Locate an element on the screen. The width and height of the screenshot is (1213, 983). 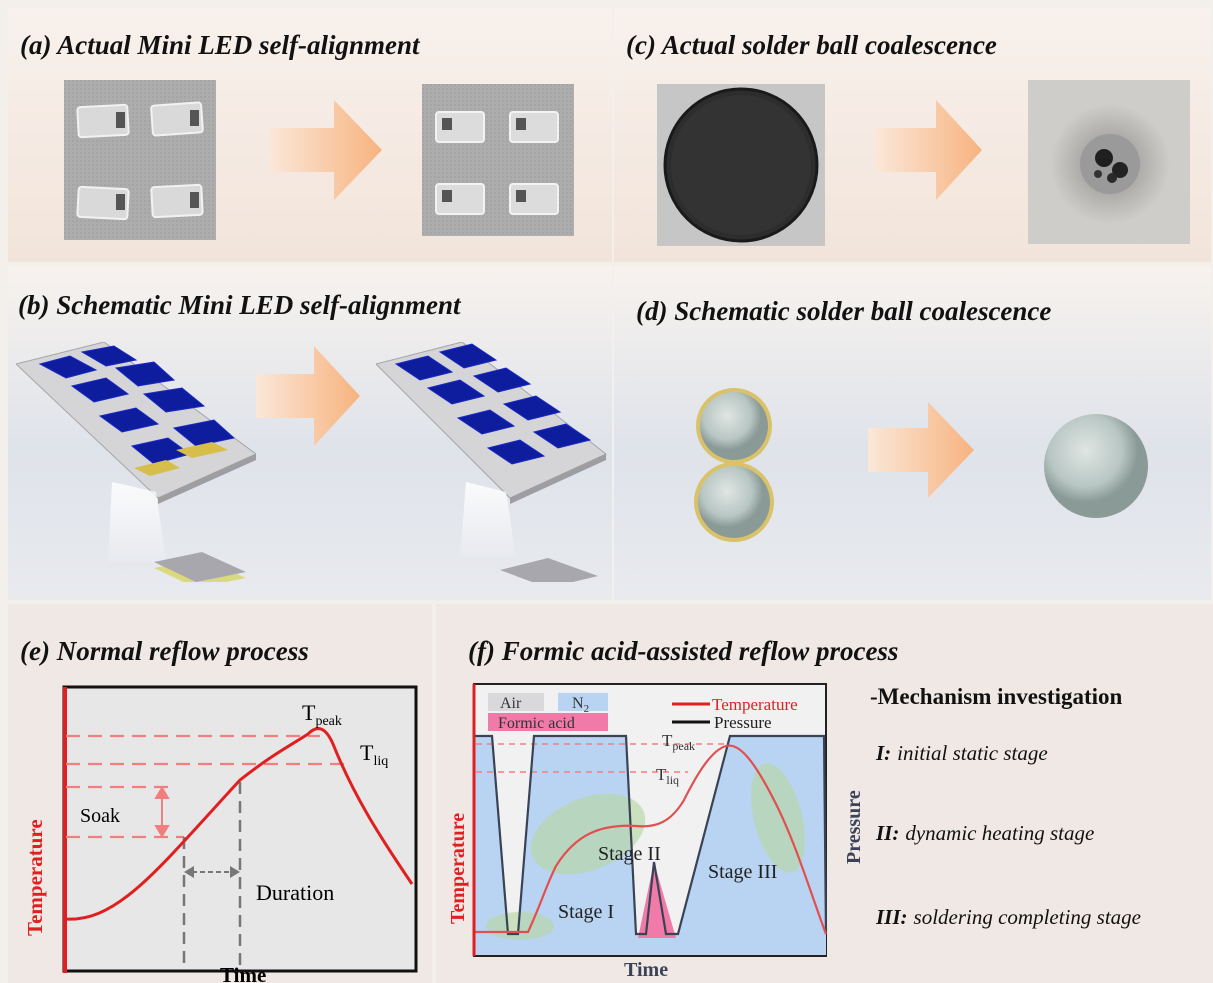
formic-label: Formic acid is located at coordinates (536, 723).